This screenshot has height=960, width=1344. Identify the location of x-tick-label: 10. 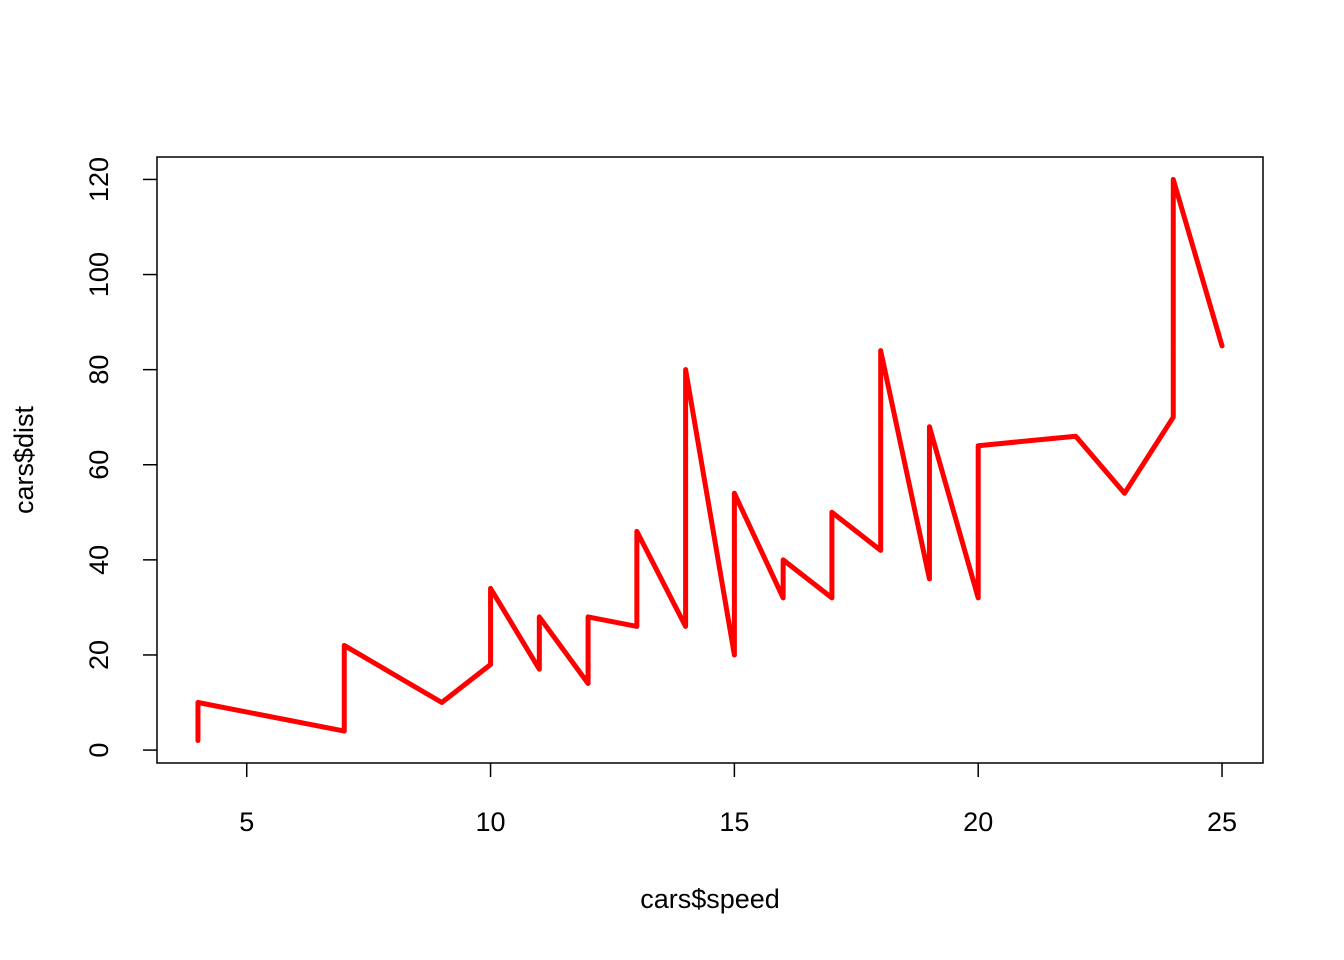
(491, 822).